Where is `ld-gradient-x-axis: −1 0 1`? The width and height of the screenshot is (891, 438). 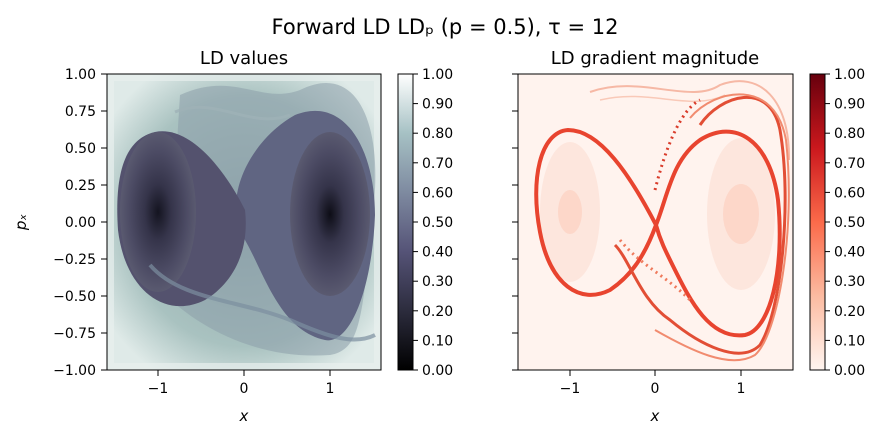 ld-gradient-x-axis: −1 0 1 is located at coordinates (653, 383).